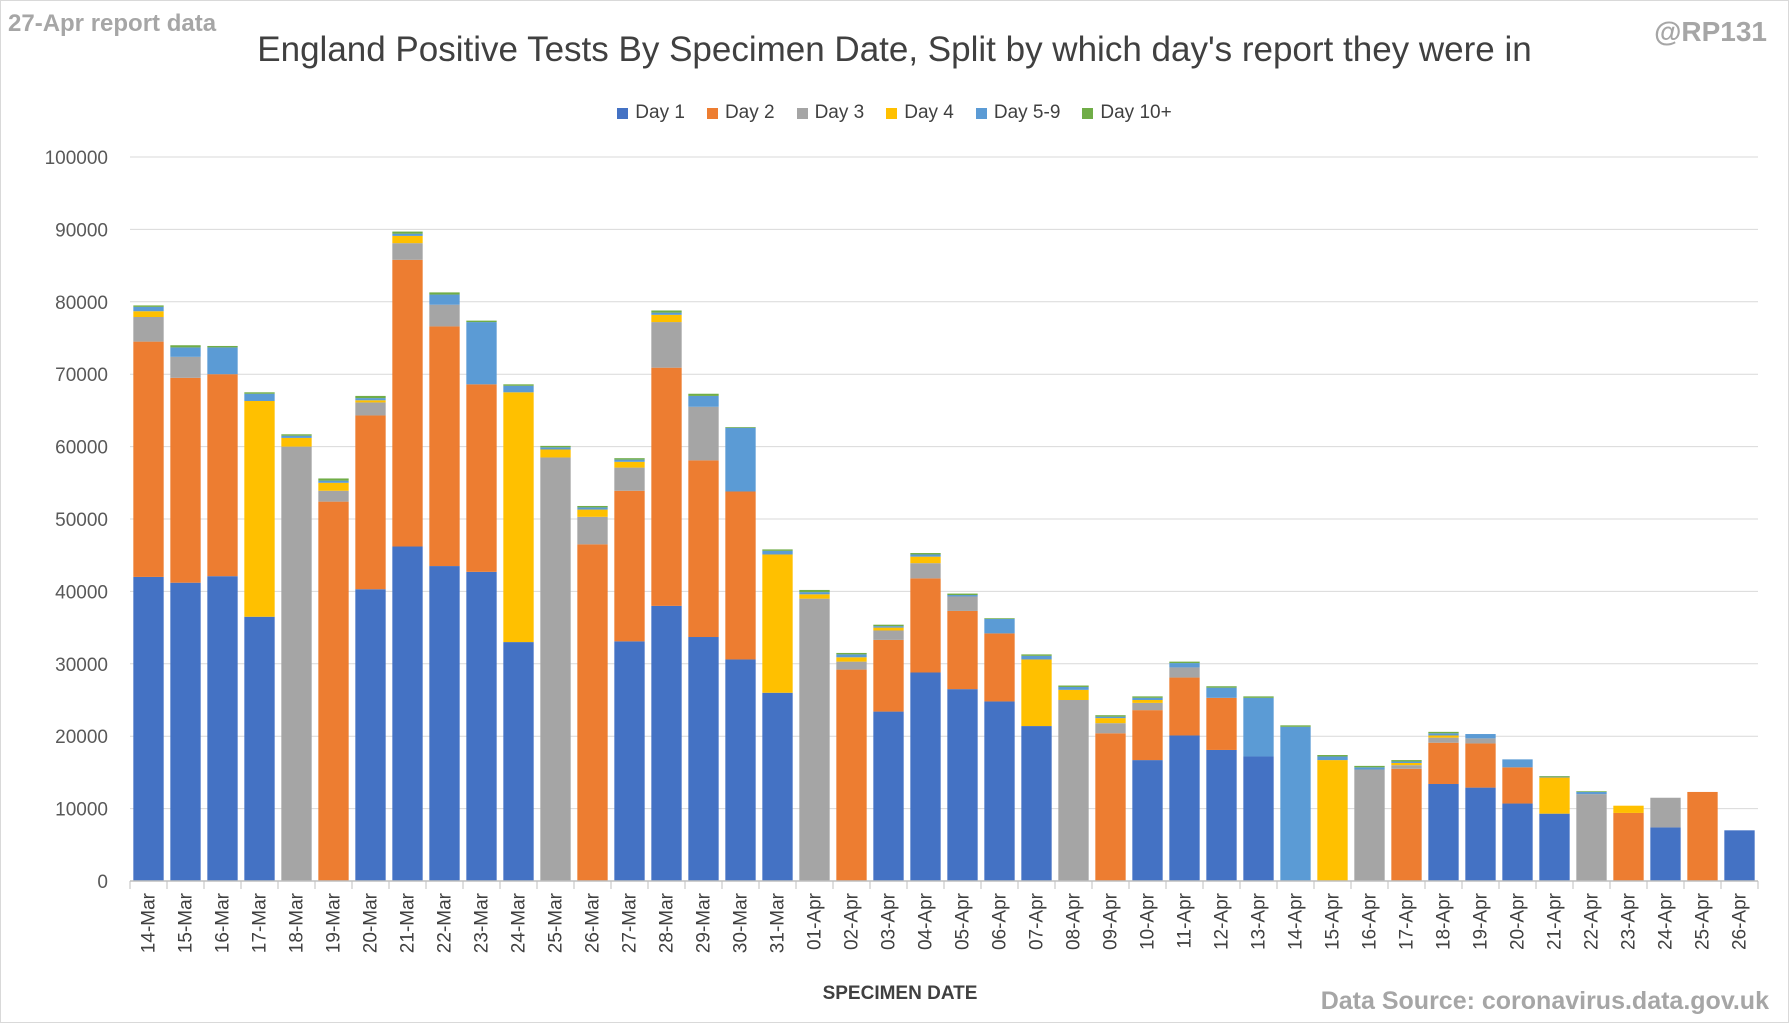  Describe the element at coordinates (1017, 113) in the screenshot. I see `legend-item-day-5-9: Day 5-9` at that location.